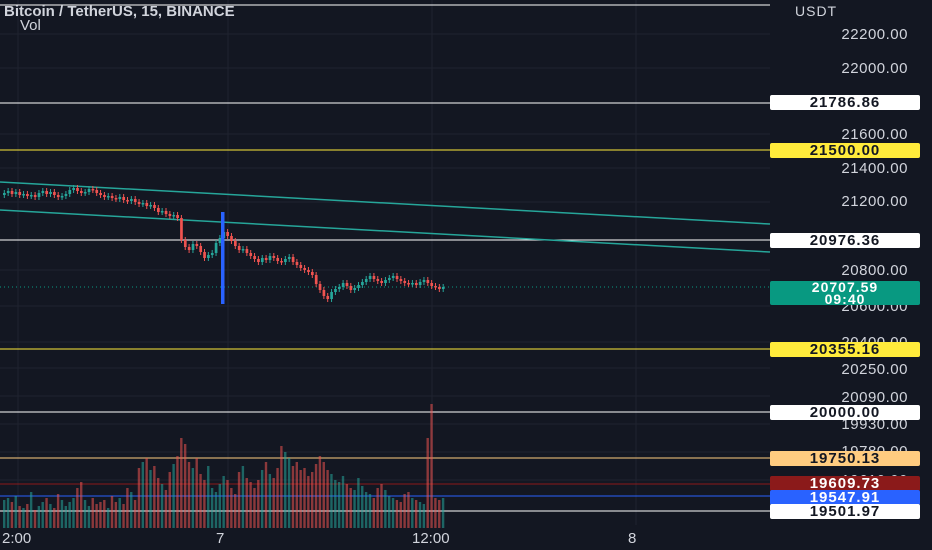  What do you see at coordinates (30, 25) in the screenshot?
I see `volume-indicator-label: Vol` at bounding box center [30, 25].